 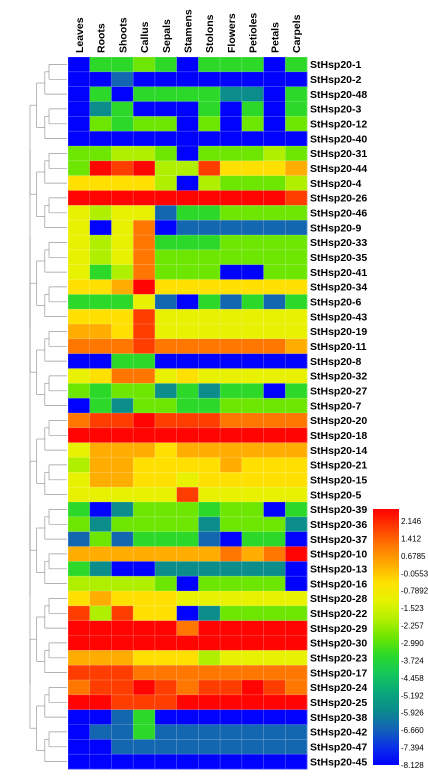 What do you see at coordinates (145, 37) in the screenshot?
I see `column-label: Callus` at bounding box center [145, 37].